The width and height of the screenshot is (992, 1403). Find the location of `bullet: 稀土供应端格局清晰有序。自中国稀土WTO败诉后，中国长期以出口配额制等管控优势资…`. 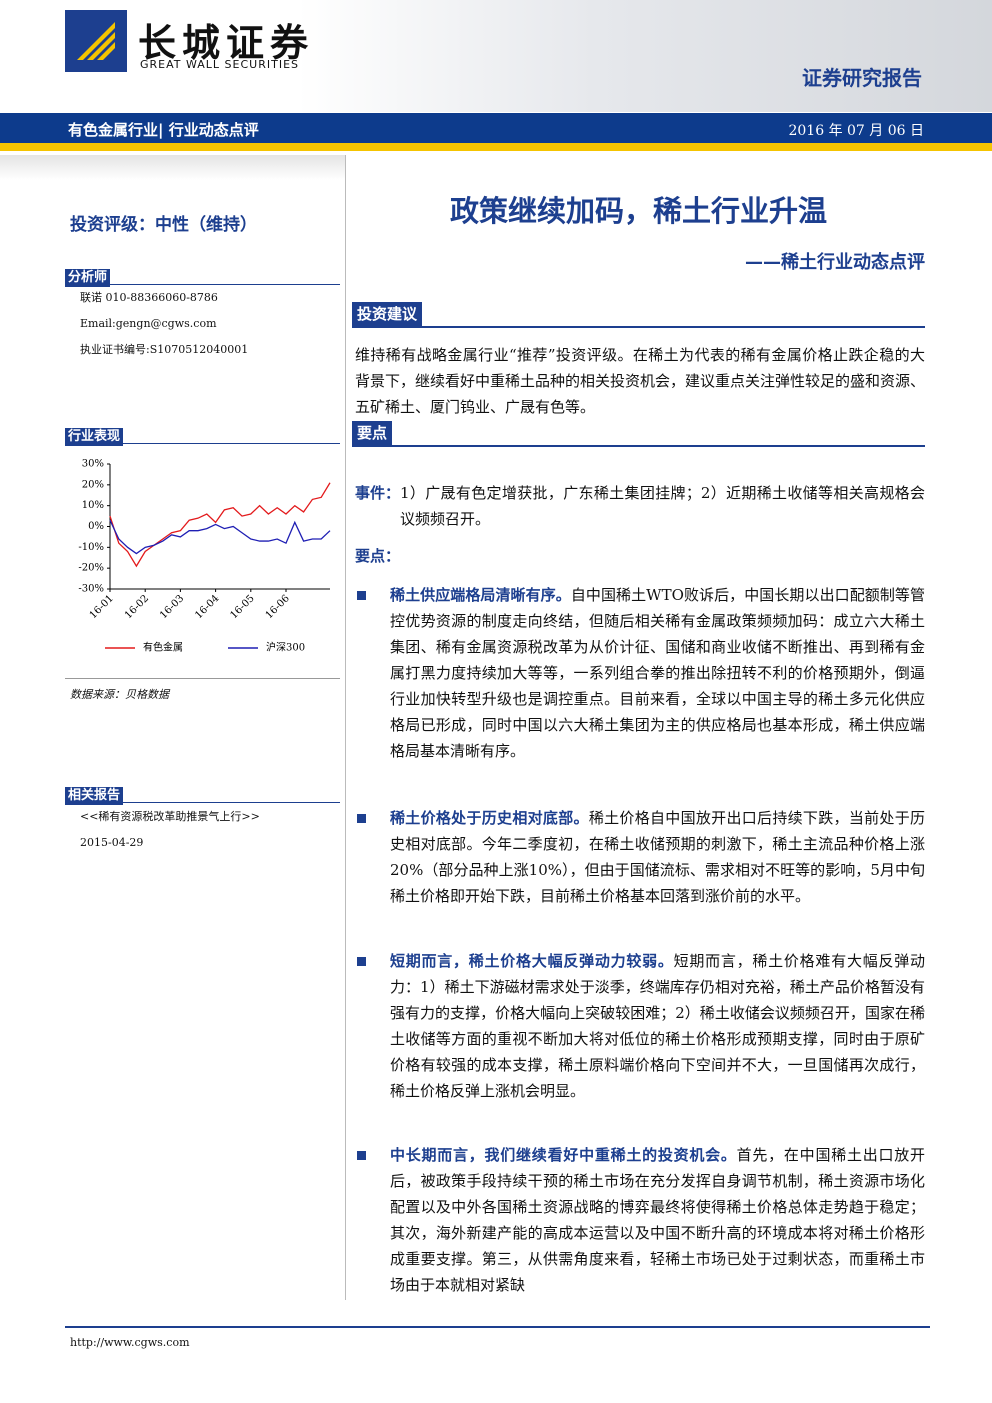

bullet: 稀土供应端格局清晰有序。自中国稀土WTO败诉后，中国长期以出口配额制等管控优势资… is located at coordinates (657, 673).